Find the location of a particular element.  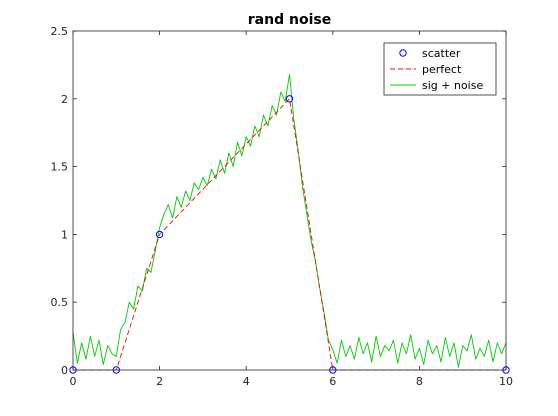

chart-title: rand noise is located at coordinates (289, 20).